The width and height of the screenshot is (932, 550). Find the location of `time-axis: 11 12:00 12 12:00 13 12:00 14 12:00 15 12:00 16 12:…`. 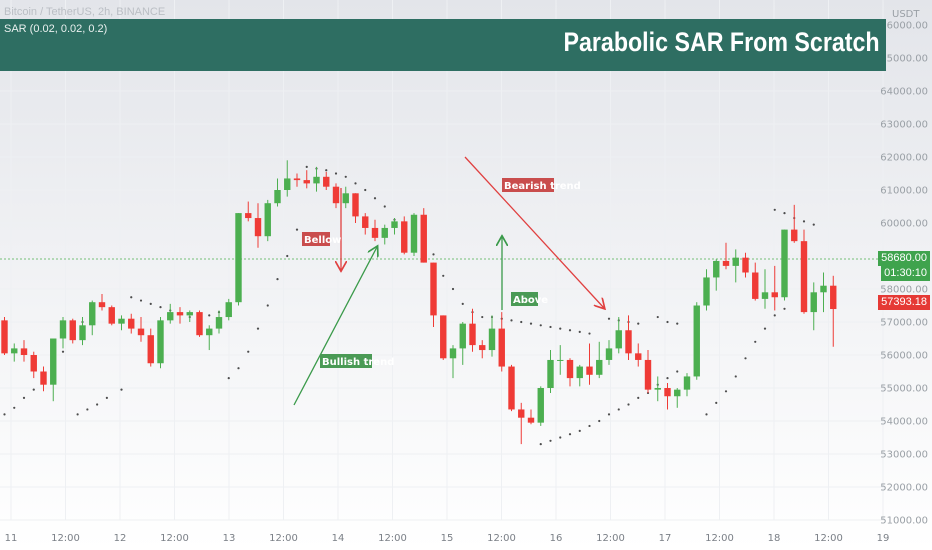

time-axis: 11 12:00 12 12:00 13 12:00 14 12:00 15 12:00 16 12:… is located at coordinates (447, 538).